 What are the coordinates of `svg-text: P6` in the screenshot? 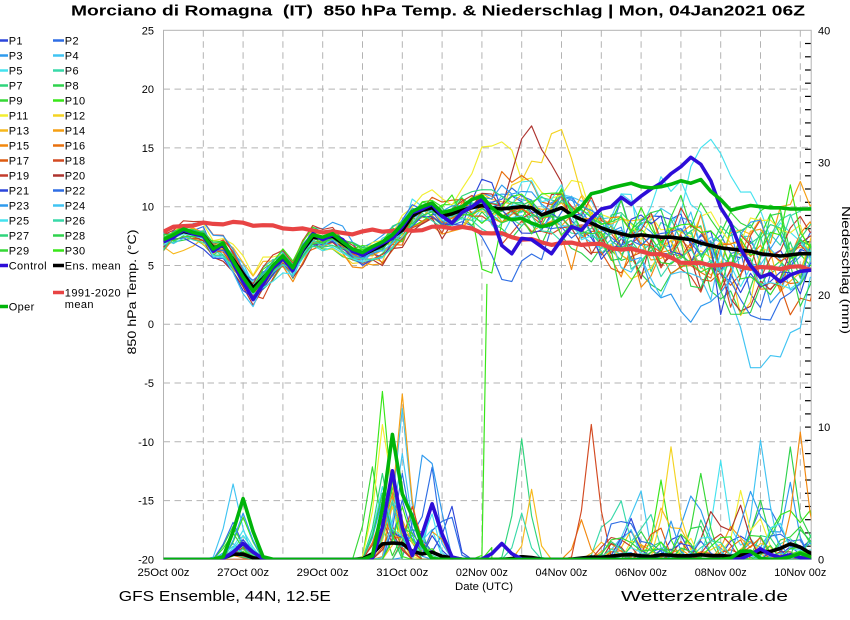 It's located at (72, 72).